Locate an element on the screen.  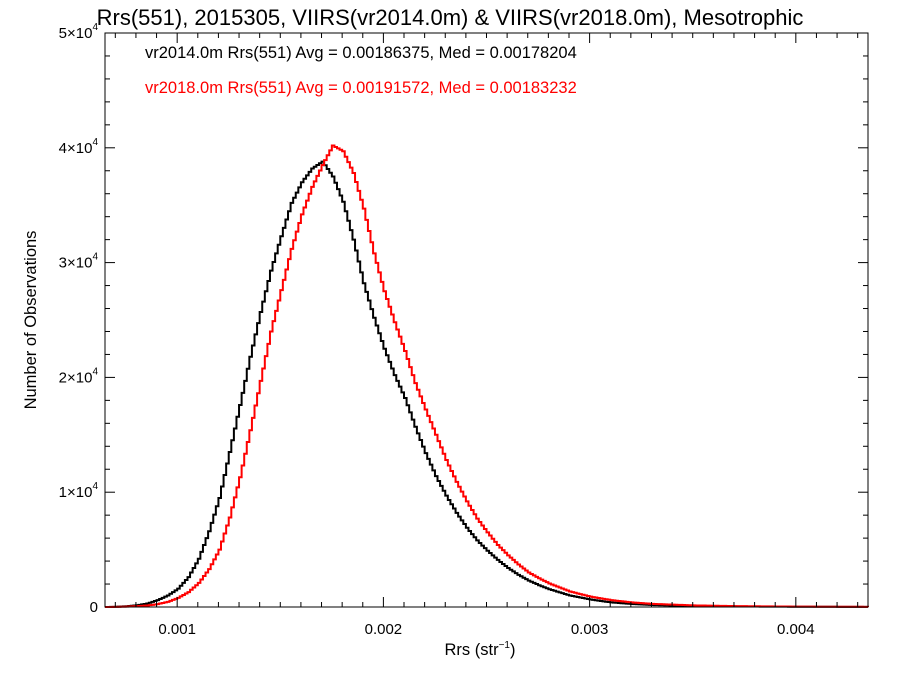
y-tick-label: 1×10⁴ is located at coordinates (79, 491).